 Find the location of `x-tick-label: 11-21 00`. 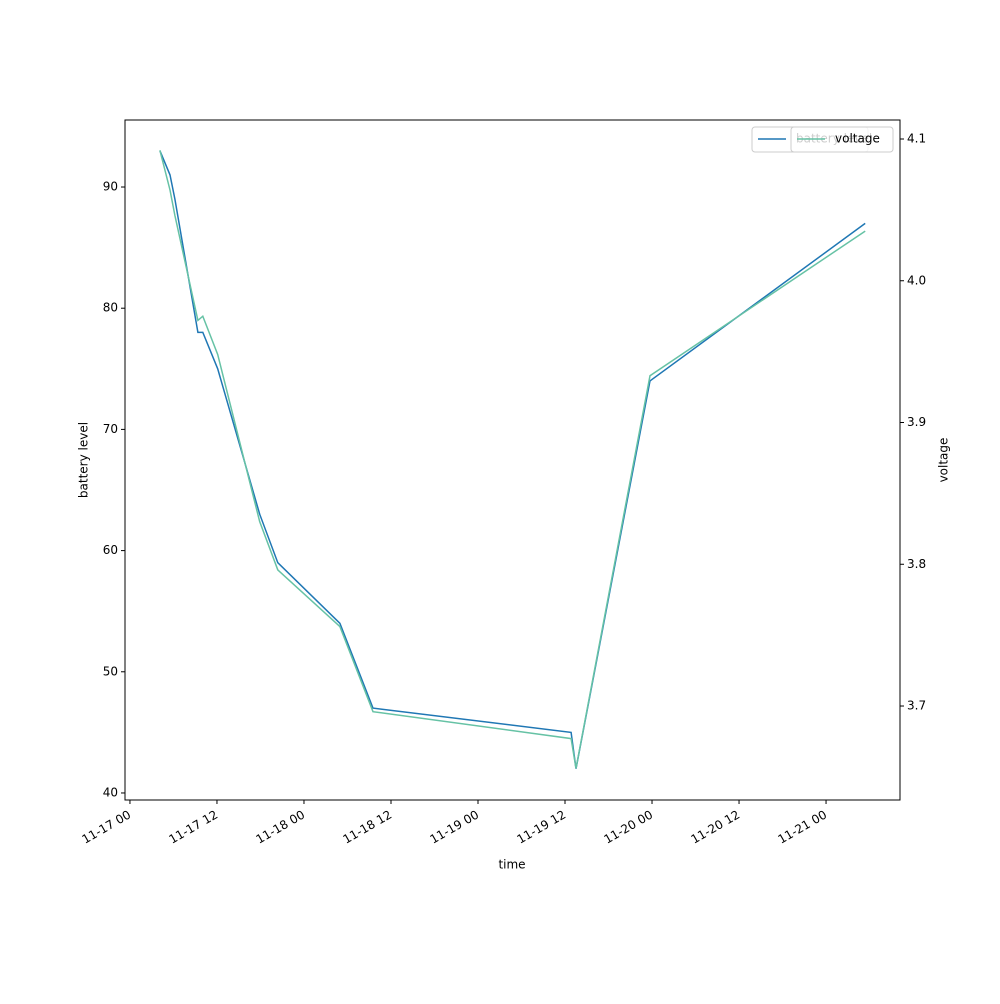

x-tick-label: 11-21 00 is located at coordinates (803, 827).